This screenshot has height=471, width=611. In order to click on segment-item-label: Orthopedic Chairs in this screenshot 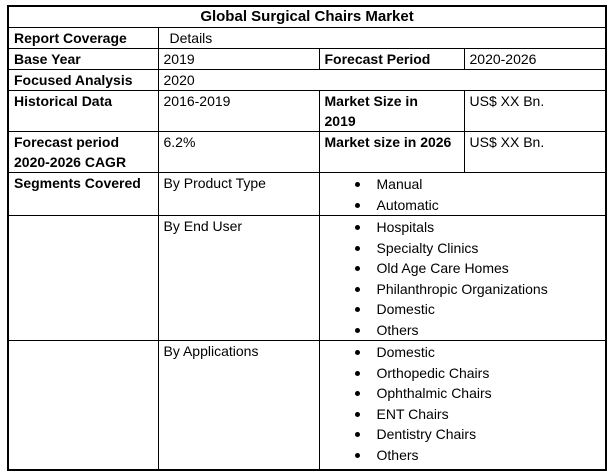, I will do `click(433, 372)`.